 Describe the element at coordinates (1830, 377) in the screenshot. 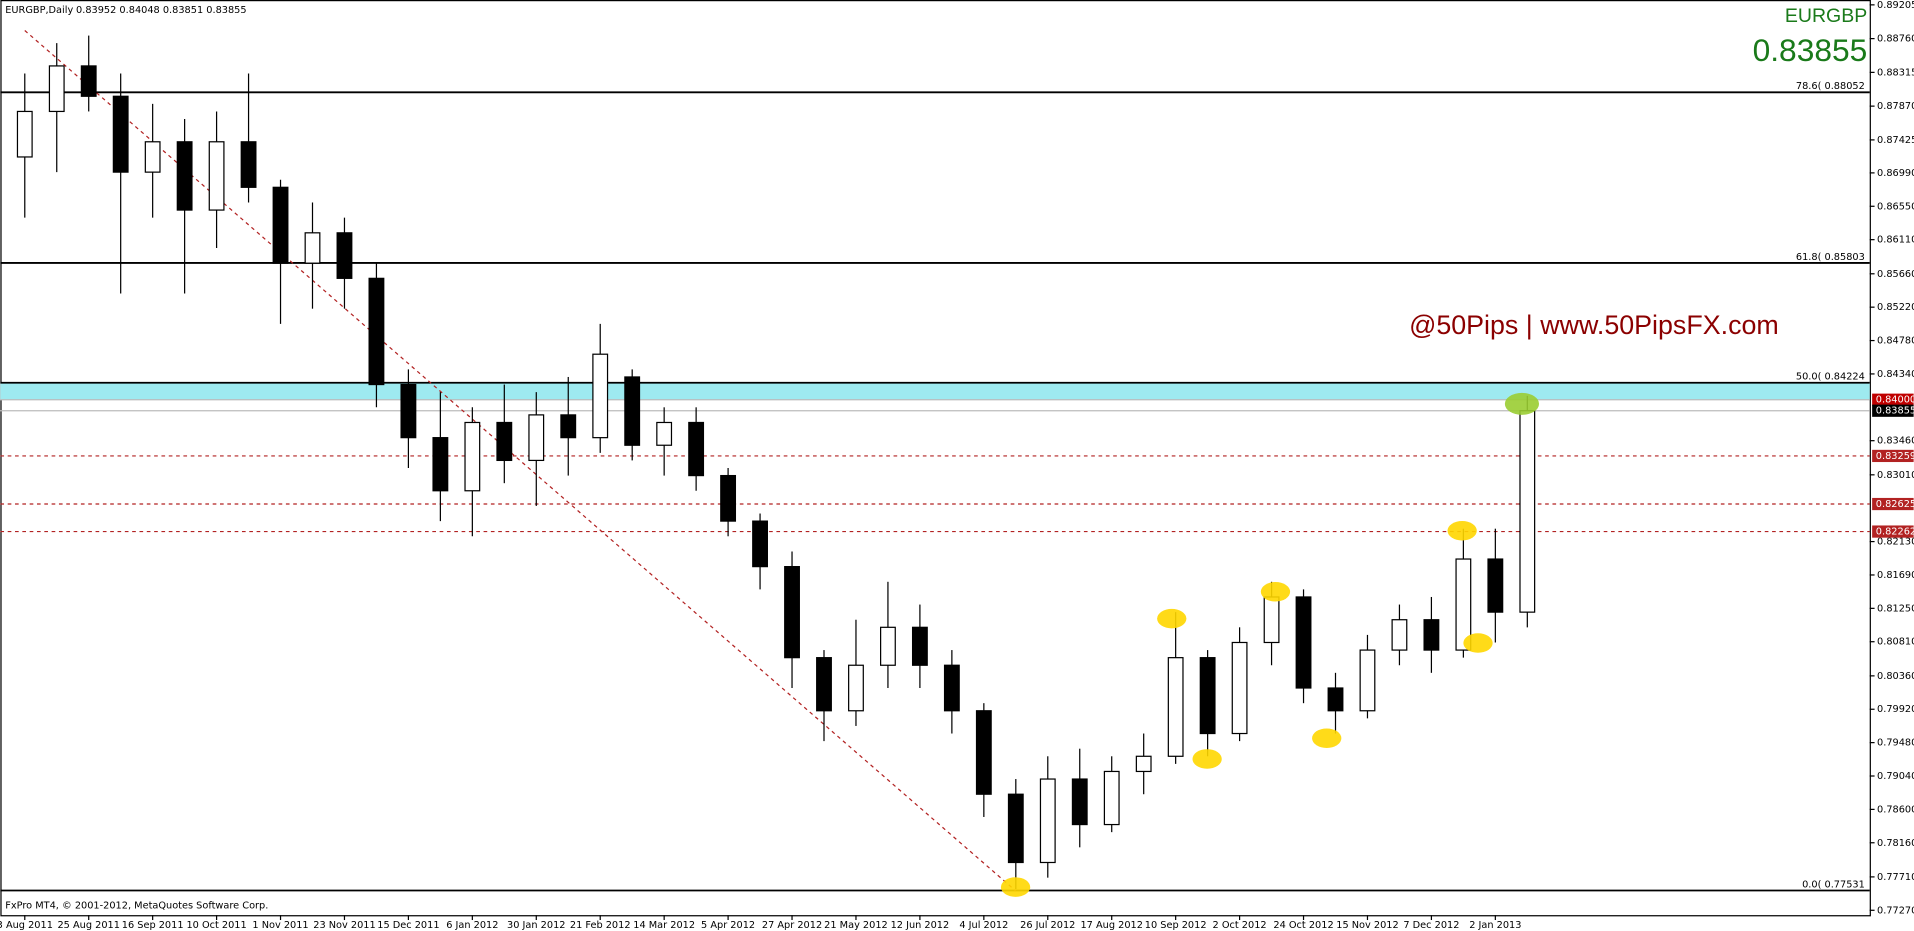

I see `fib-label: 50.0( 0.84224` at that location.